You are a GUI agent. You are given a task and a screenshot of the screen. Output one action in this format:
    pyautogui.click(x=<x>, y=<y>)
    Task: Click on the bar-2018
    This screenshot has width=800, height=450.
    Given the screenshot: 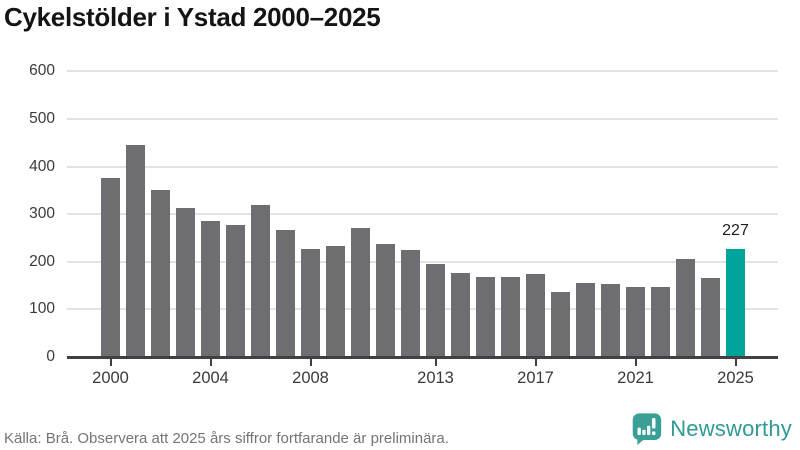 What is the action you would take?
    pyautogui.click(x=560, y=324)
    